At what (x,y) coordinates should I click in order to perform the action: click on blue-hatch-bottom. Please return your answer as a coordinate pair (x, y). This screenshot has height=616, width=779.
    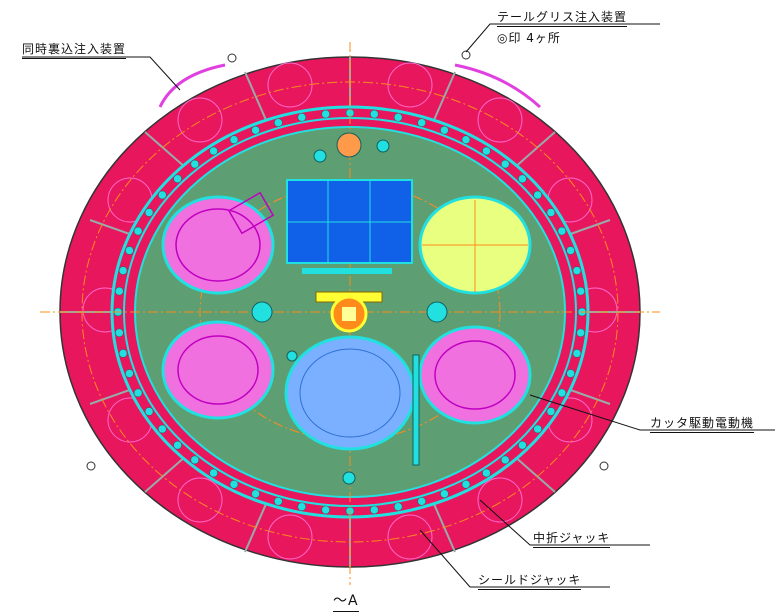
    Looking at the image, I should click on (350, 393).